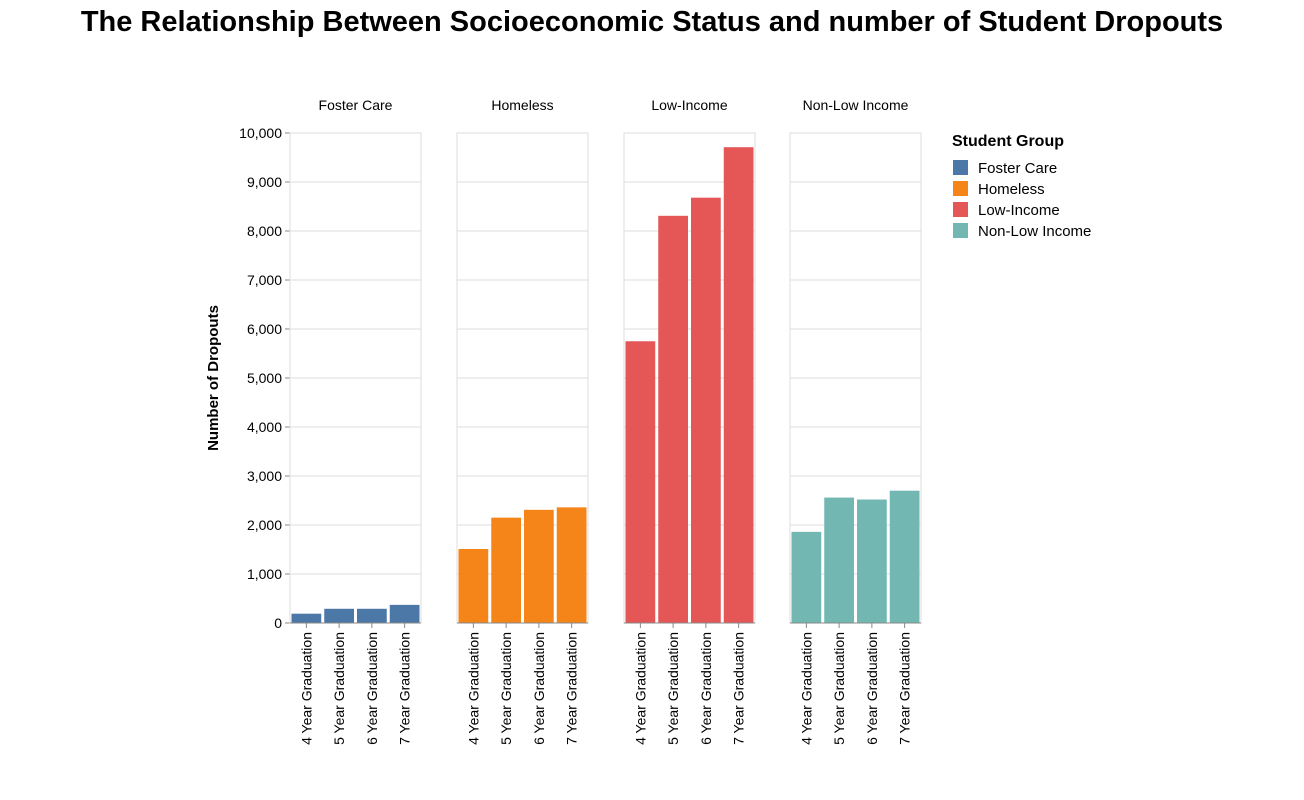  Describe the element at coordinates (856, 105) in the screenshot. I see `facet-header: Non-Low Income` at that location.